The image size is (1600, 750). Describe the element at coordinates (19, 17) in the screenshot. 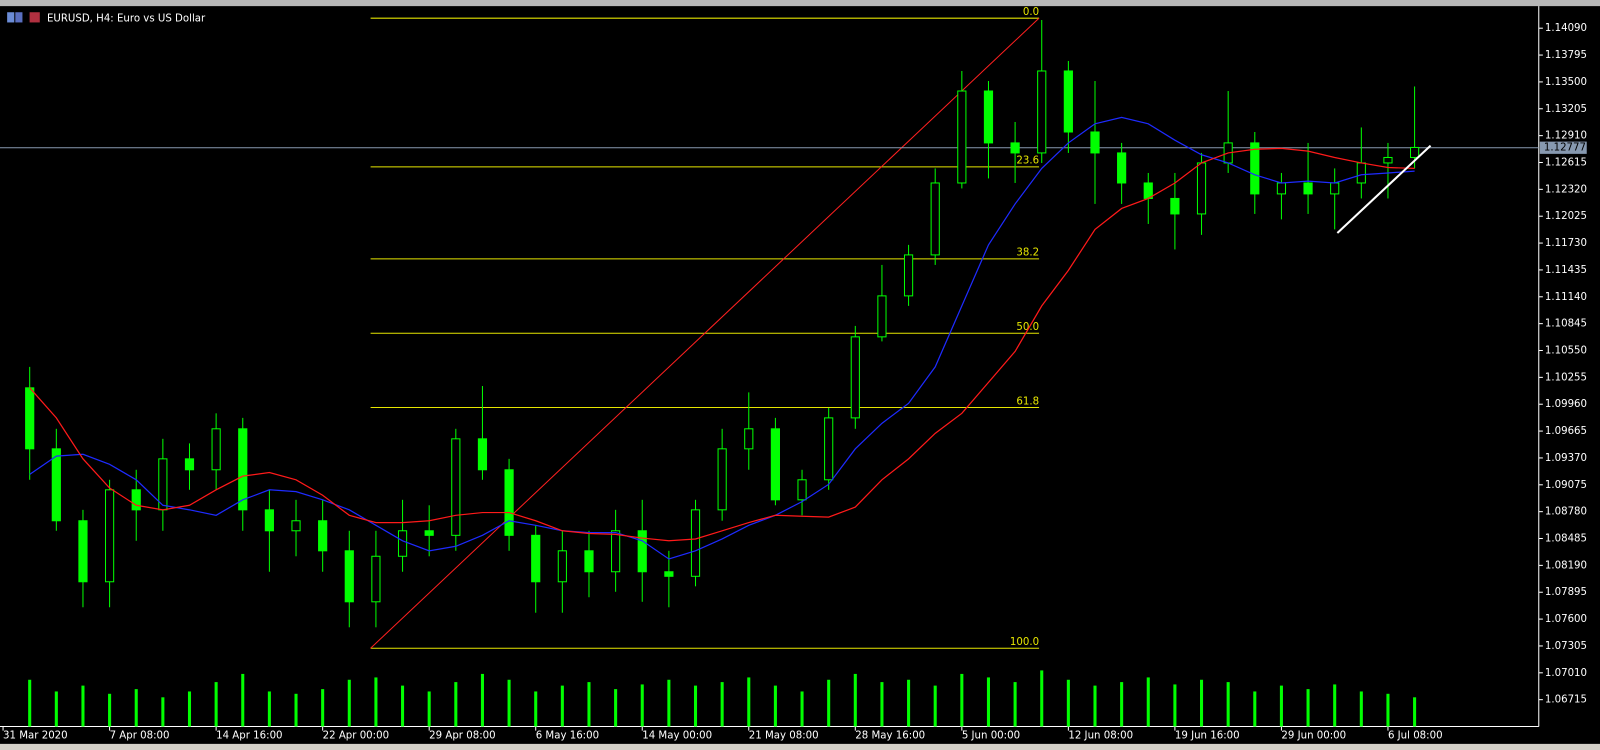

I see `symbol-icon` at that location.